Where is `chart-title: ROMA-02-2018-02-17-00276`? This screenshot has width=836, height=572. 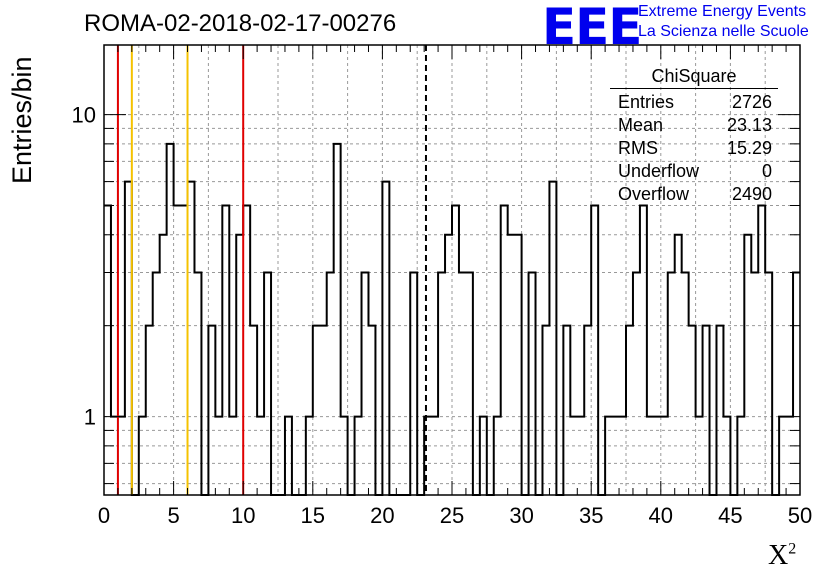 chart-title: ROMA-02-2018-02-17-00276 is located at coordinates (240, 23).